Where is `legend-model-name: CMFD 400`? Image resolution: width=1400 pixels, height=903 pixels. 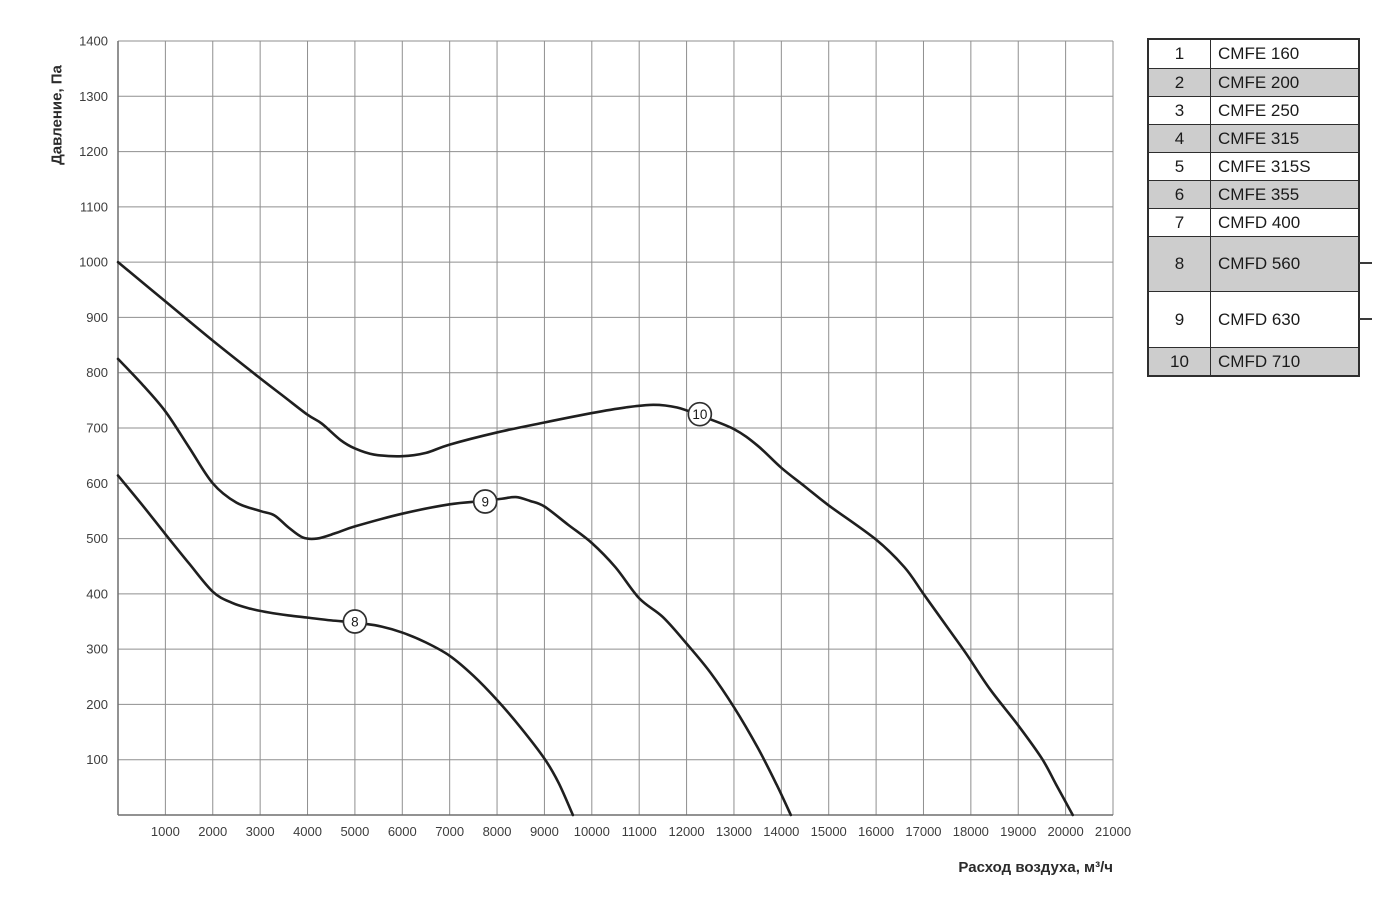 legend-model-name: CMFD 400 is located at coordinates (1284, 222).